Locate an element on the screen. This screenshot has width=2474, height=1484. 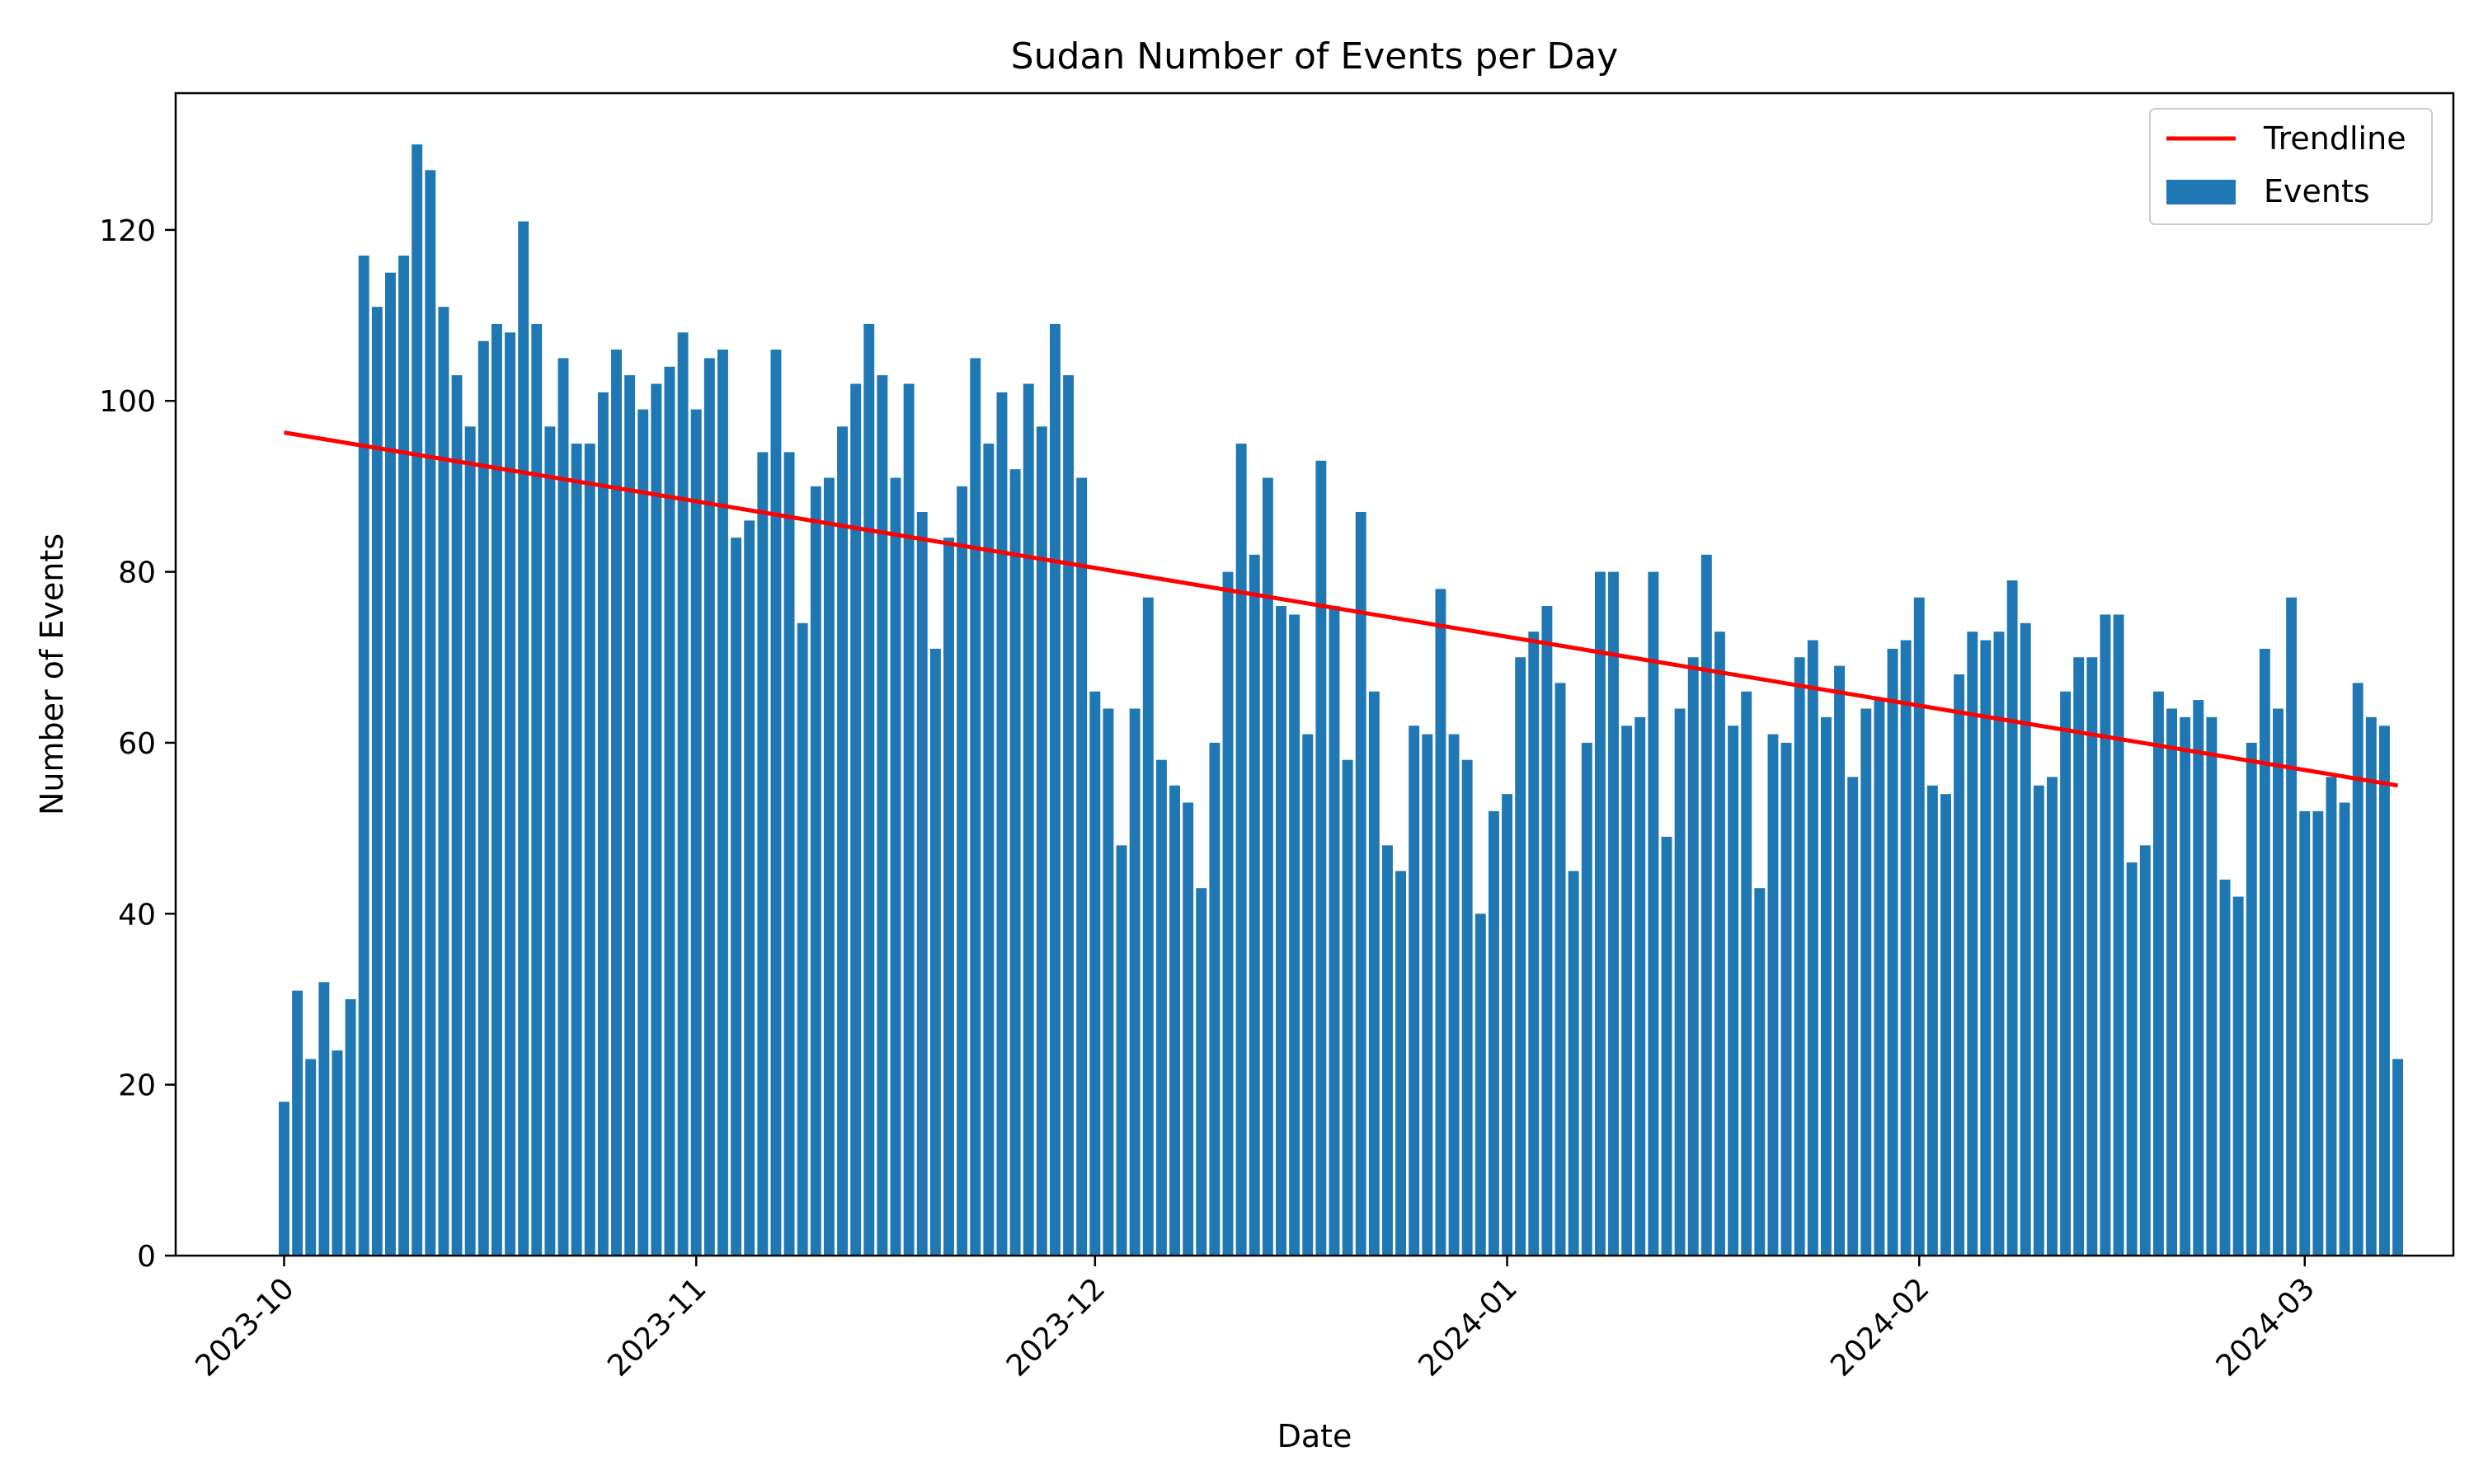
y-axis: 0 20 40 60 80 100 120 is located at coordinates (137, 744).